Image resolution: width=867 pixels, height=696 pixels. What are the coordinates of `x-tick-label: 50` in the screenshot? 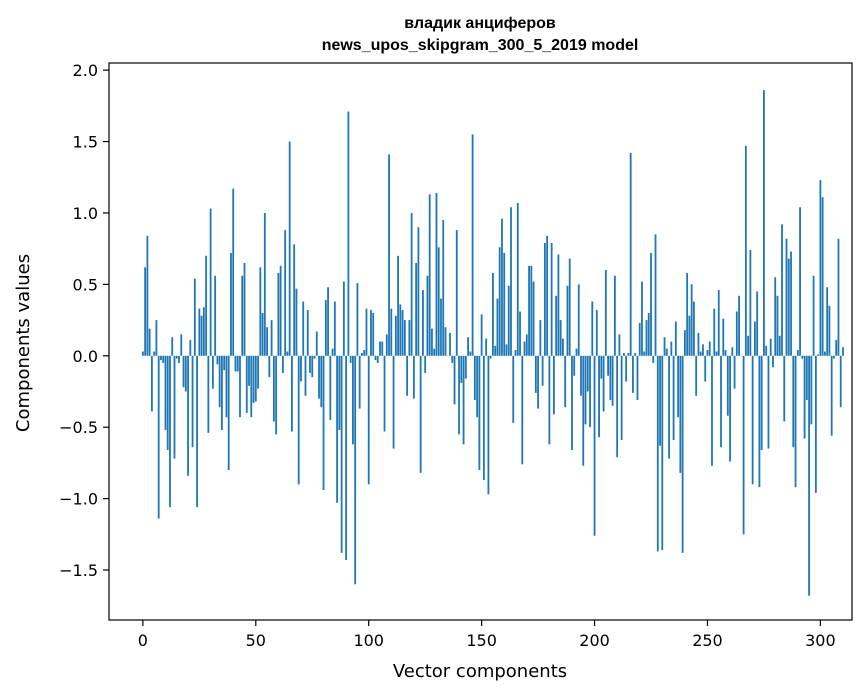 It's located at (256, 640).